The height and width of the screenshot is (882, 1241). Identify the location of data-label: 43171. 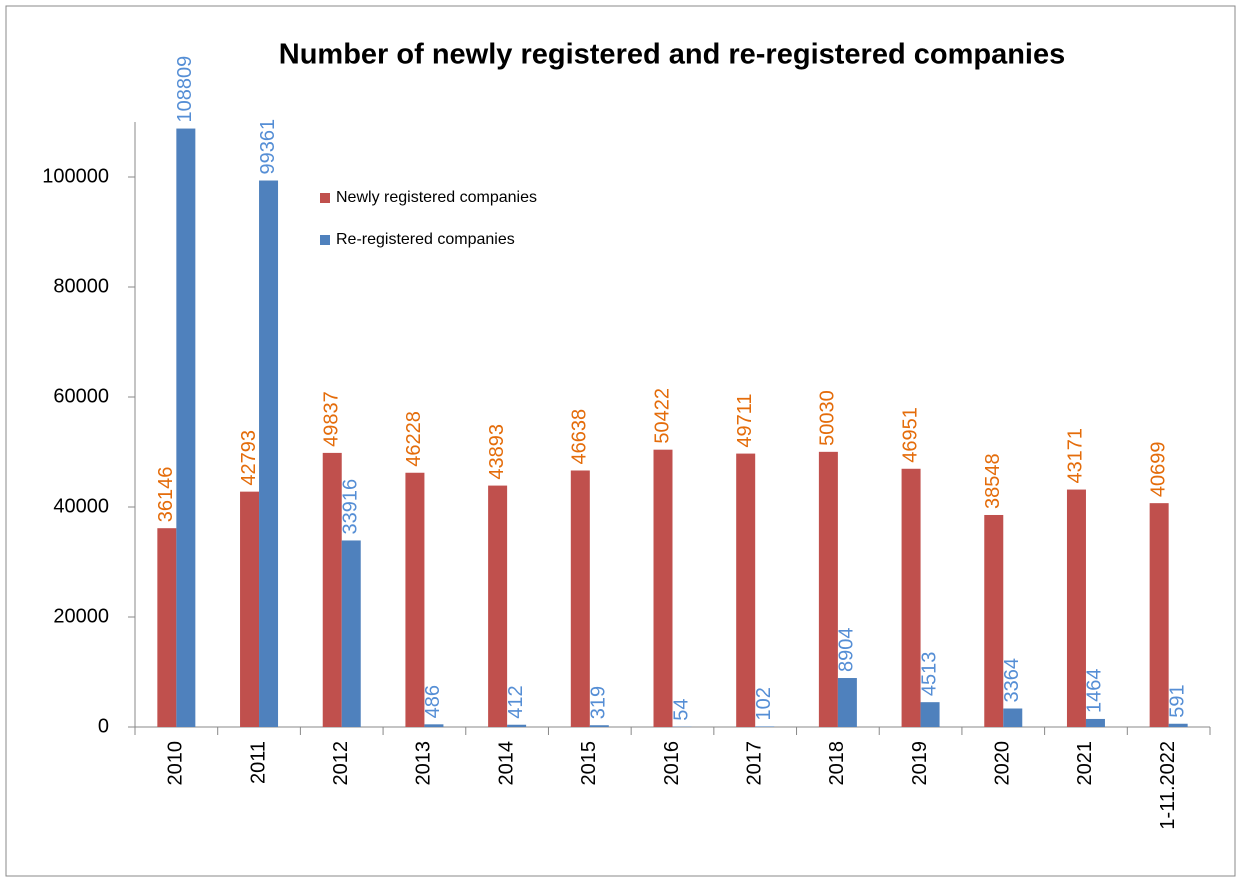
(1076, 456).